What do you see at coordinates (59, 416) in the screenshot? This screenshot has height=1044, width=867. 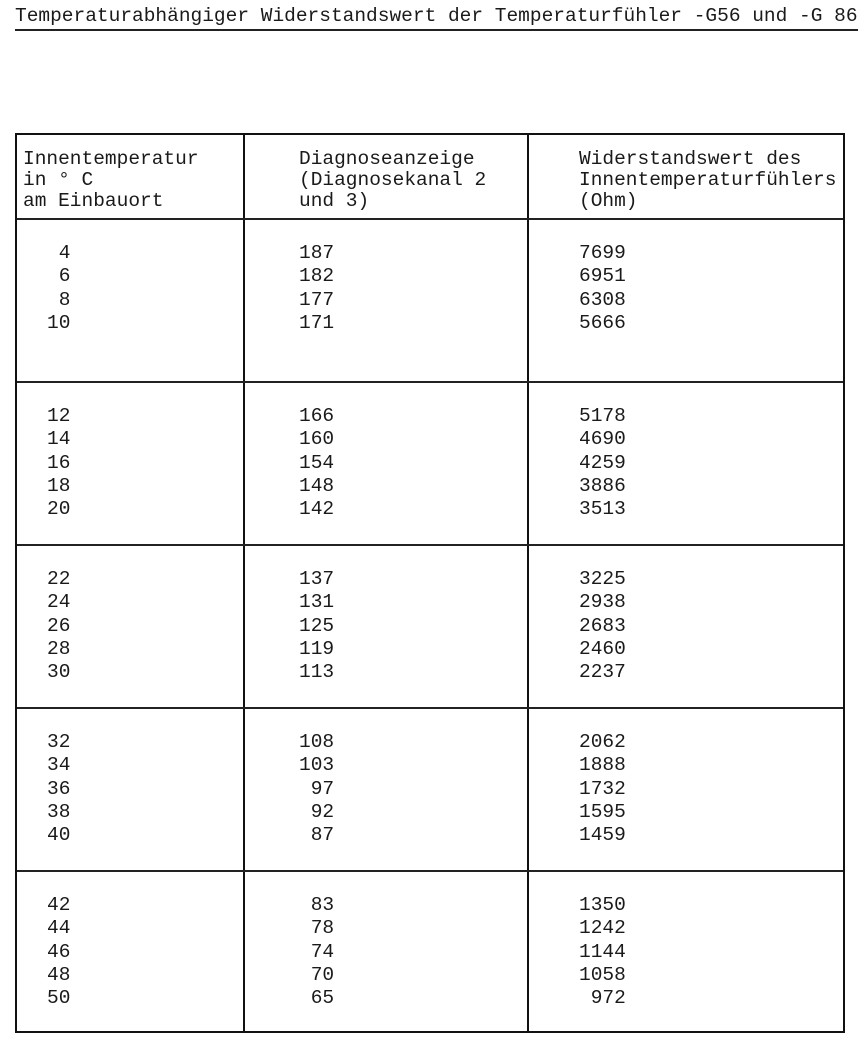 I see `temperature-value: 12` at bounding box center [59, 416].